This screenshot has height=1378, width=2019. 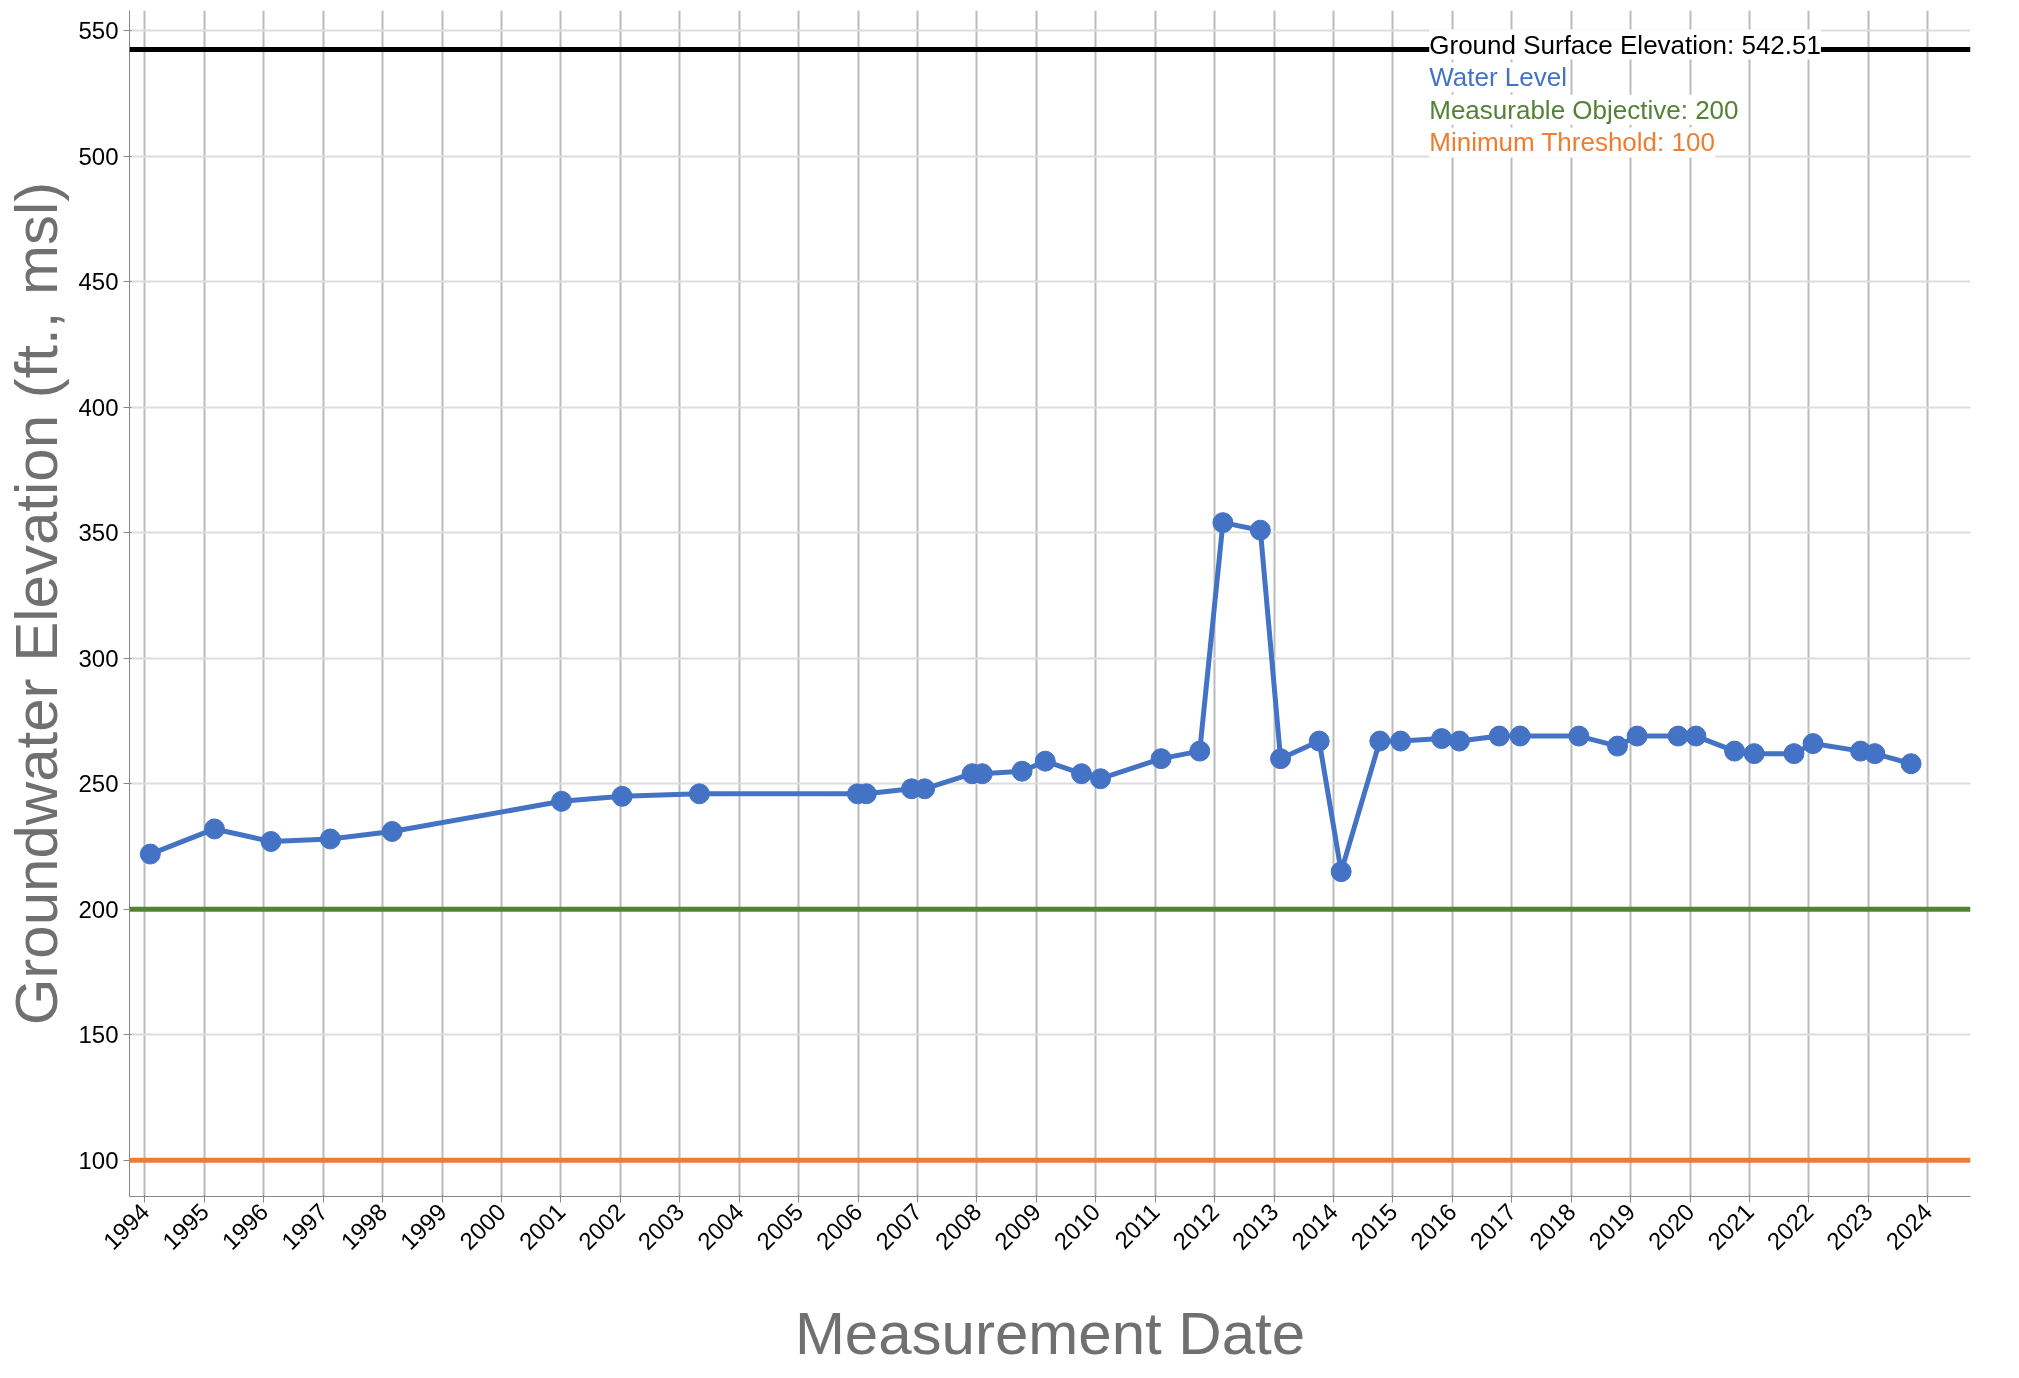 I want to click on y-tick-label: 250, so click(x=98, y=784).